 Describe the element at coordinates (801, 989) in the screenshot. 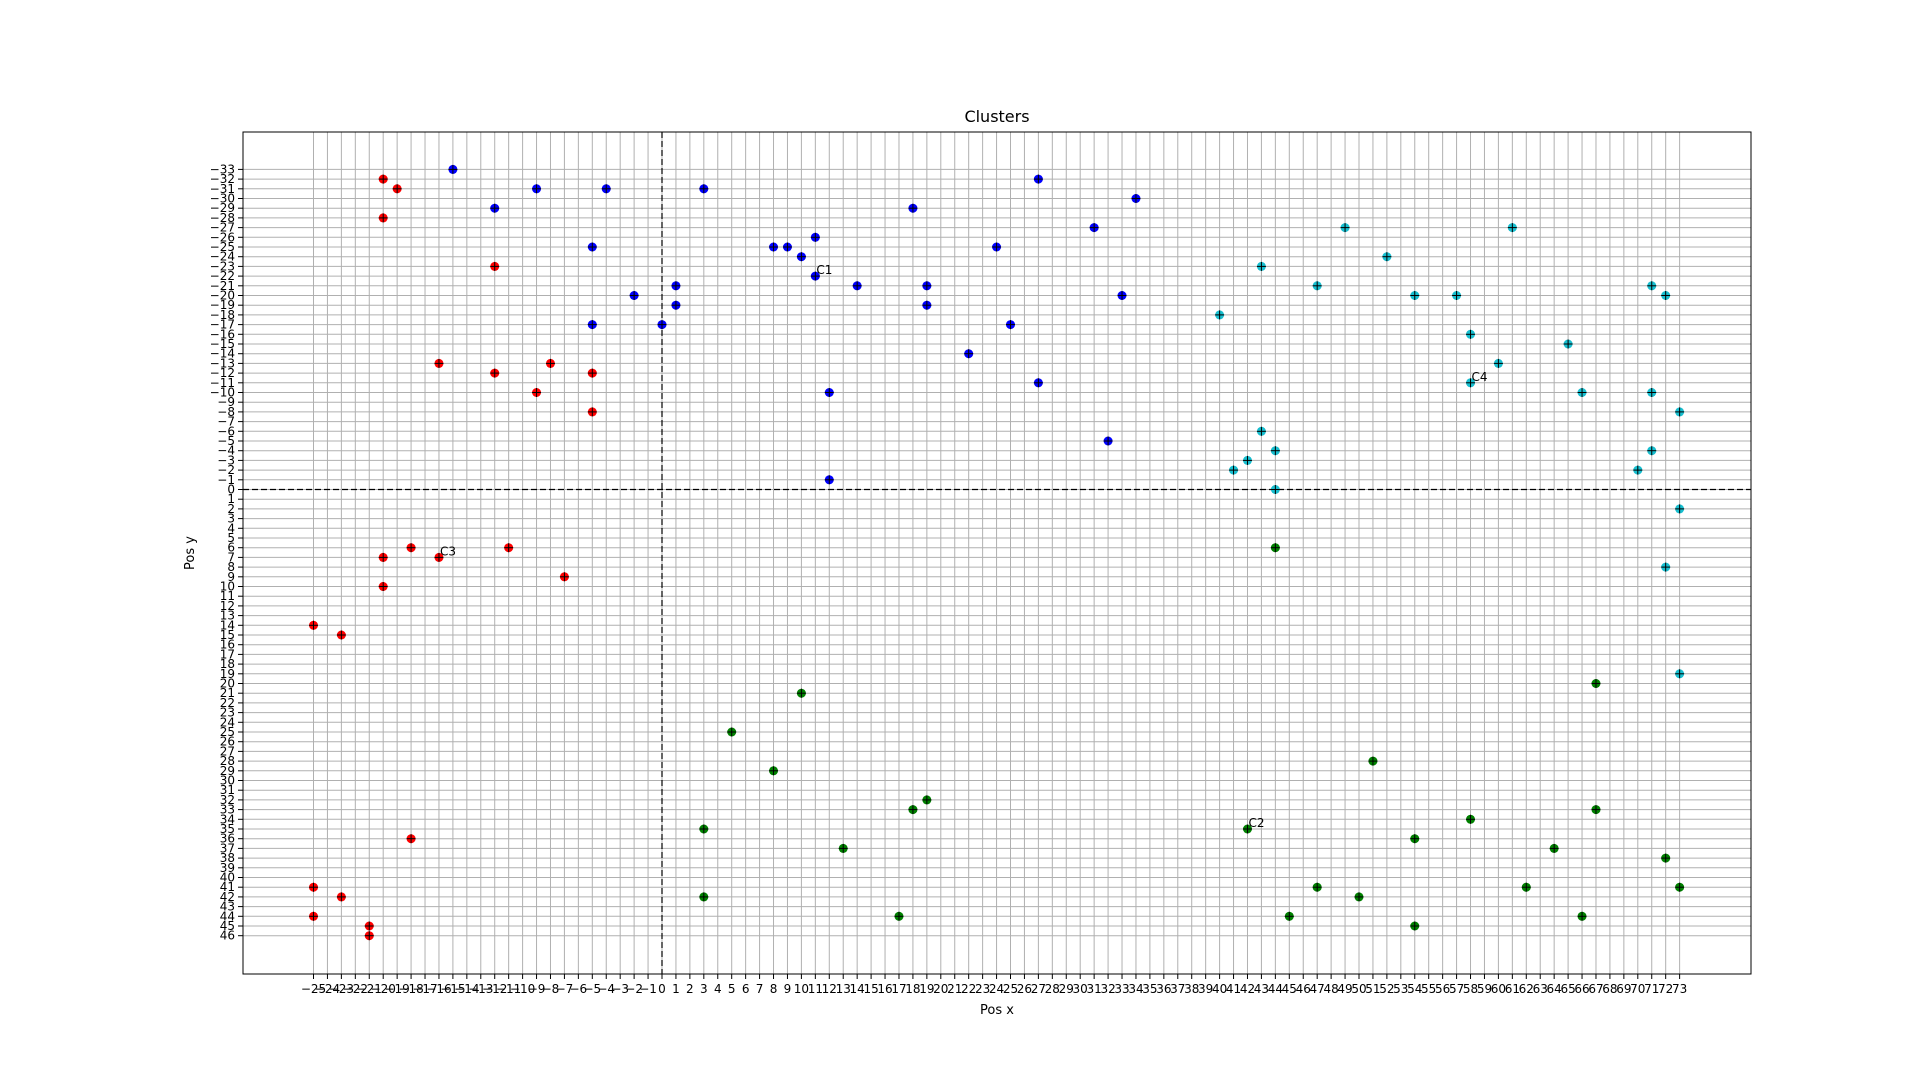

I see `x-tick-label: 10` at that location.